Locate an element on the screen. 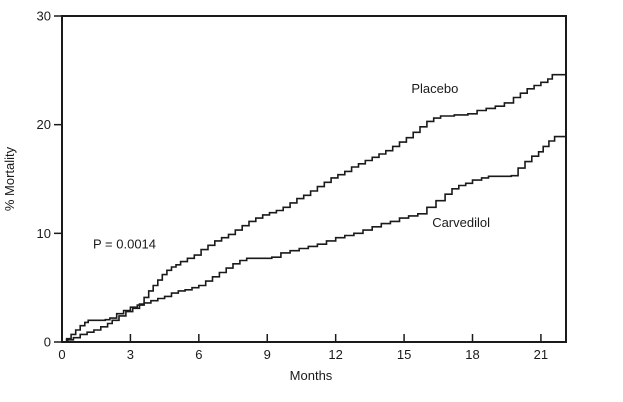  carvedilol-label: Carvedilol is located at coordinates (461, 222).